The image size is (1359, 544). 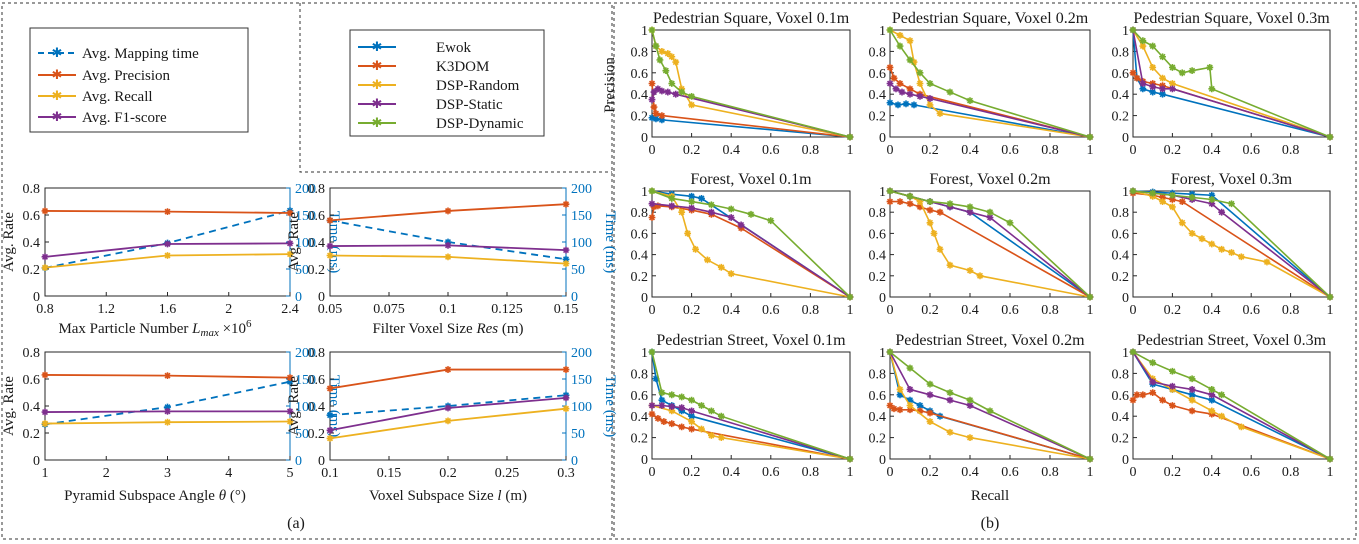 I want to click on x-tick-label: 0.125, so click(x=507, y=309).